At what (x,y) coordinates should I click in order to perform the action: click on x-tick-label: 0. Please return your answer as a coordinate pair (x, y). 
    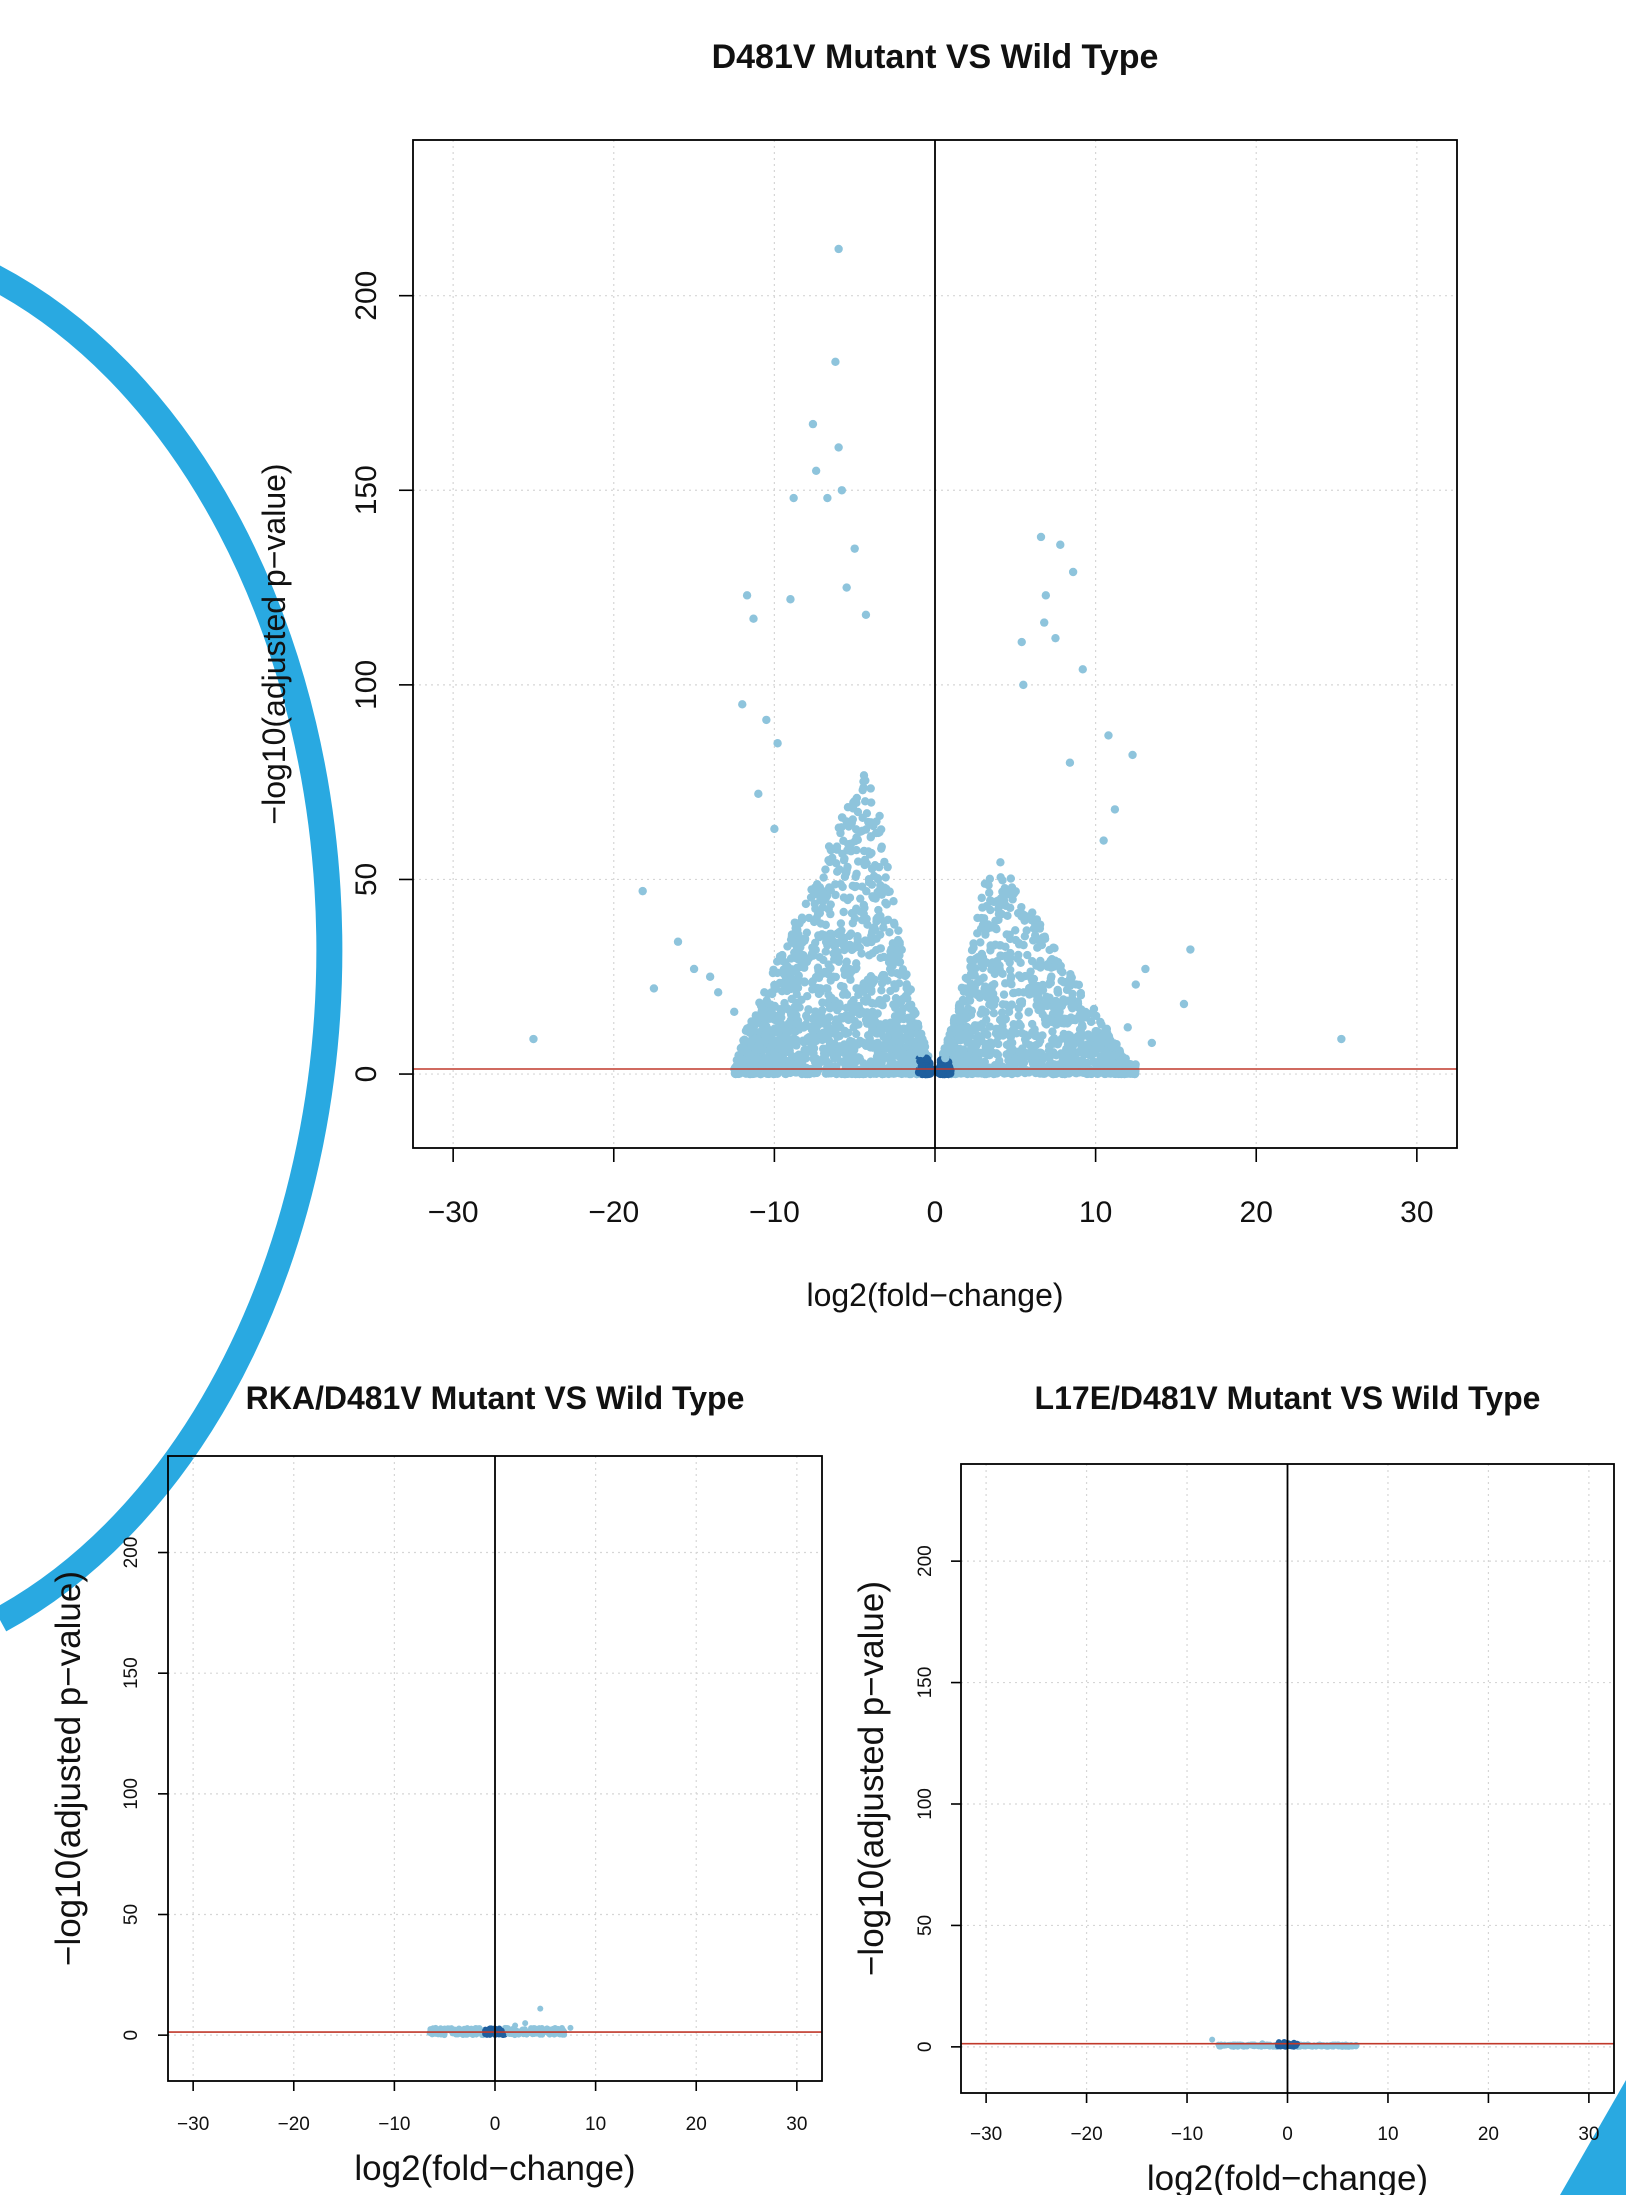
    Looking at the image, I should click on (495, 2124).